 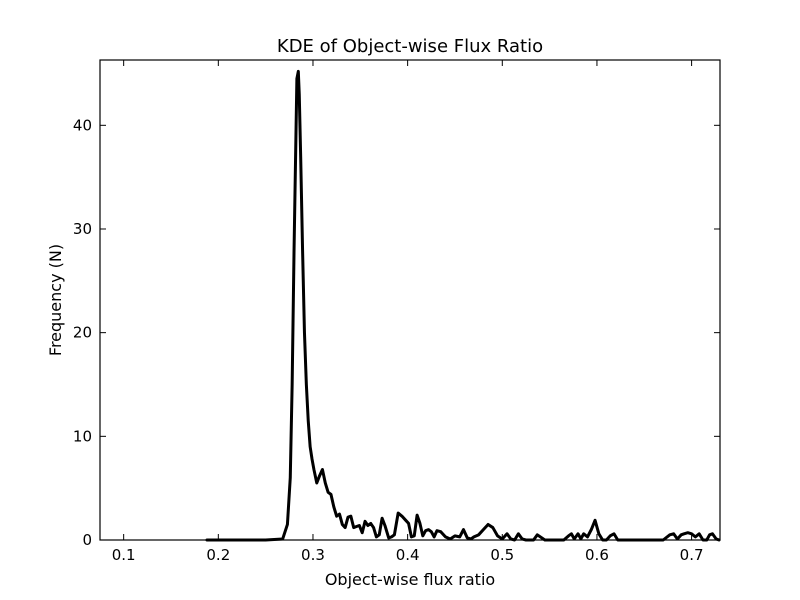 What do you see at coordinates (410, 579) in the screenshot?
I see `x-axis-label: Object-wise flux ratio` at bounding box center [410, 579].